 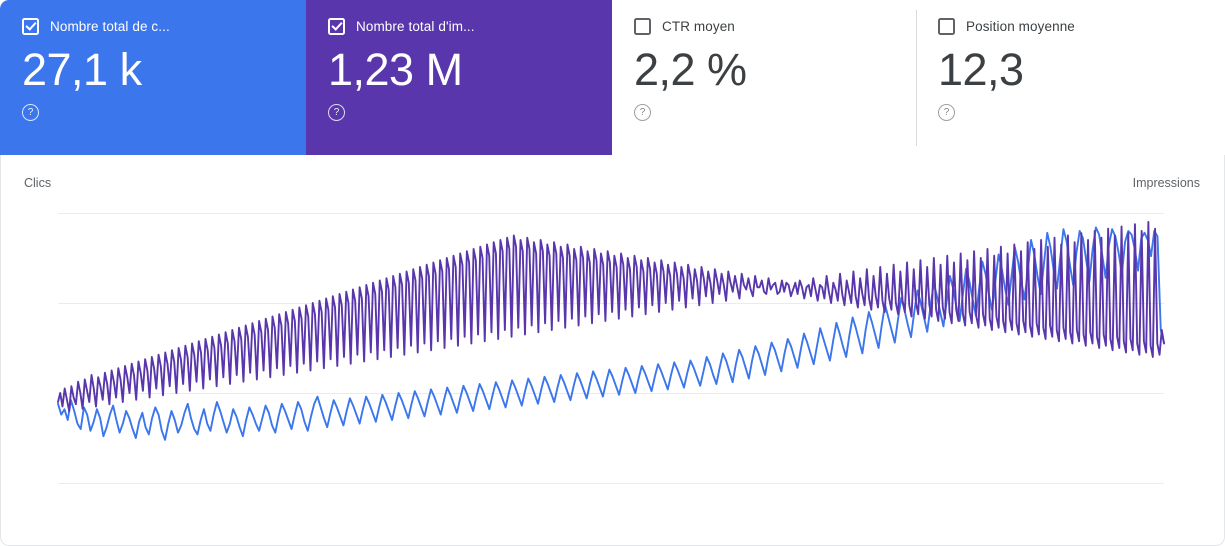 I want to click on right-axis-title: Impressions, so click(x=1166, y=183).